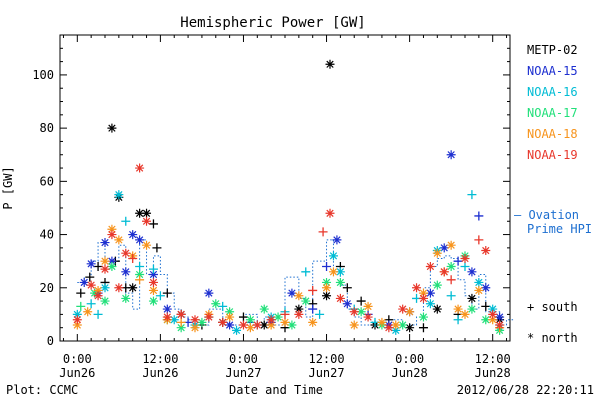 This screenshot has width=600, height=400. Describe the element at coordinates (559, 229) in the screenshot. I see `legend-ovation-label-line2: Prime HPI` at that location.